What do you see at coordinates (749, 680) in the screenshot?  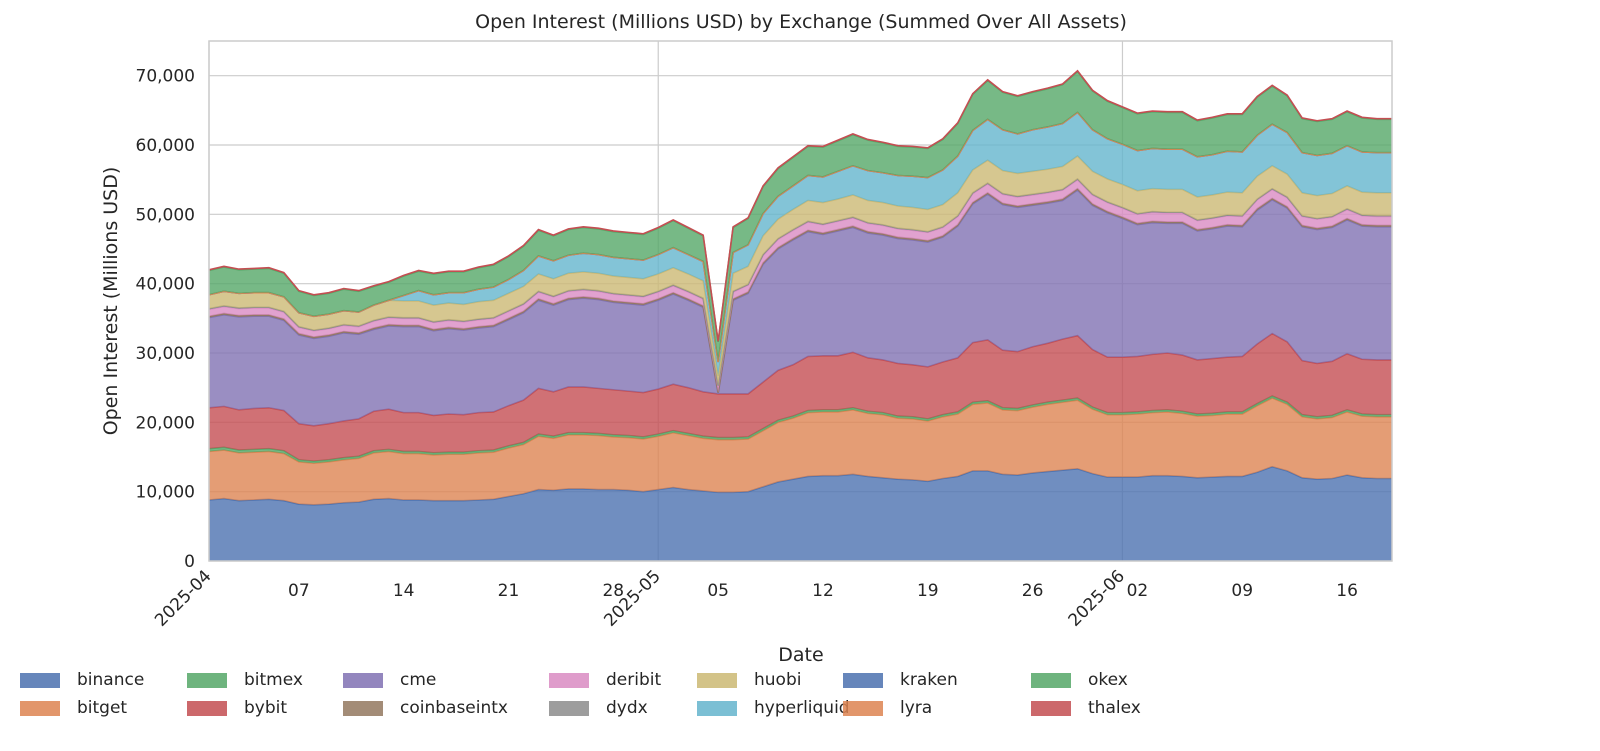 I see `legend-item-huobi: huobi` at bounding box center [749, 680].